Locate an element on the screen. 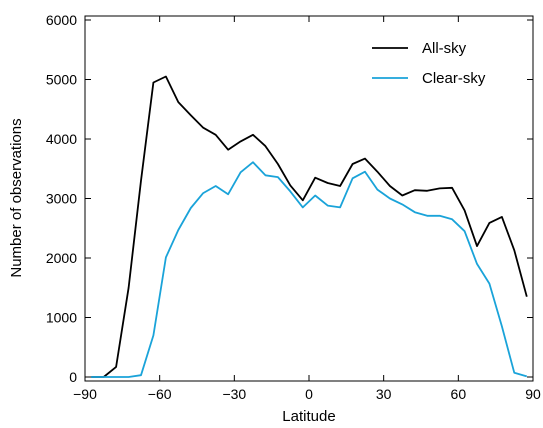 The image size is (543, 428). y-tick-label: 0 is located at coordinates (73, 377).